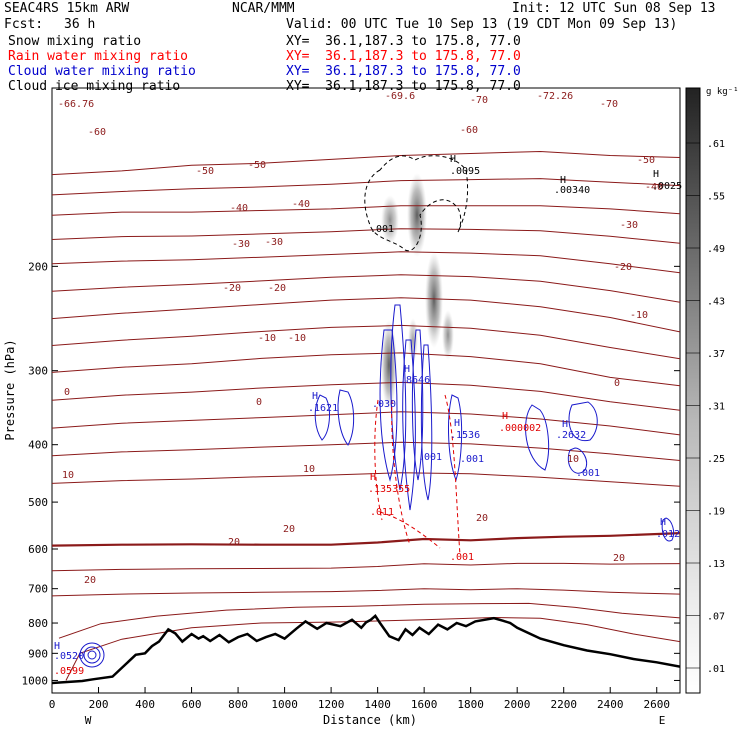 This screenshot has height=740, width=740. Describe the element at coordinates (263, 8) in the screenshot. I see `org-name: NCAR/MMM` at that location.